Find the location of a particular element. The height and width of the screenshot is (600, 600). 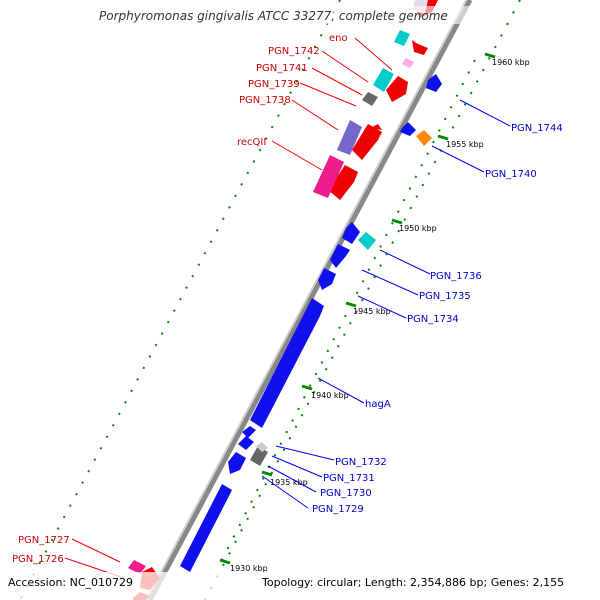

gene-label: eno is located at coordinates (338, 38).